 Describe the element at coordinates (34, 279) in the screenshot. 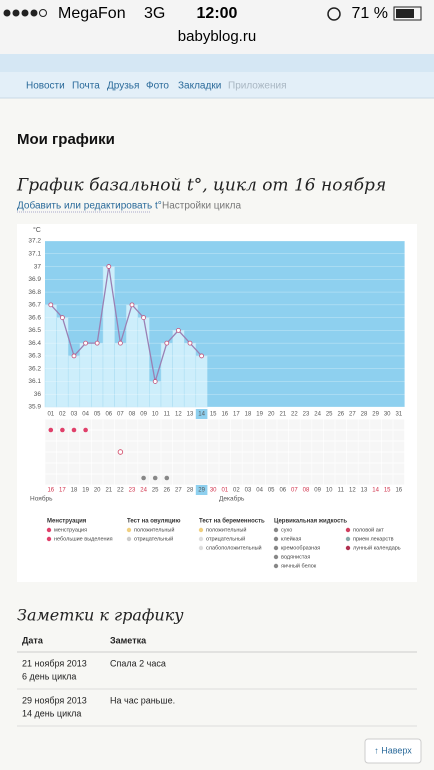

I see `y-tick-label: 36.9` at that location.